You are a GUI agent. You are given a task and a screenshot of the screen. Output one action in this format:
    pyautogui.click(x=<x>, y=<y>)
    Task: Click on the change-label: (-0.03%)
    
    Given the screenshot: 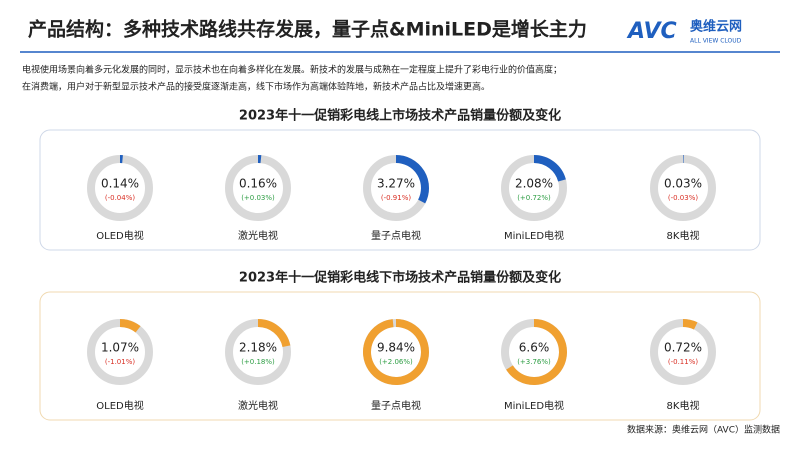 What is the action you would take?
    pyautogui.click(x=683, y=198)
    